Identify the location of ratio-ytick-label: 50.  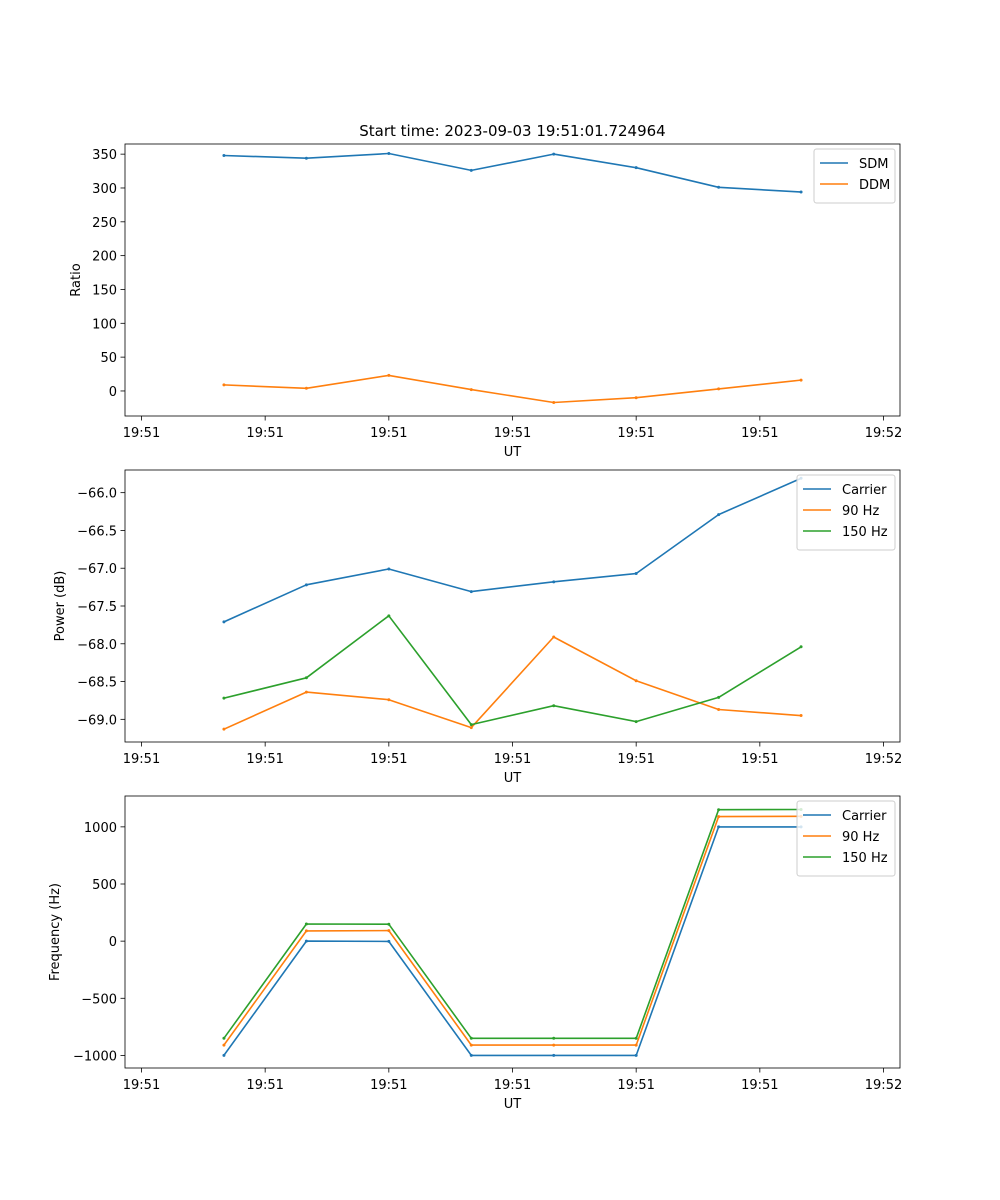
(108, 358).